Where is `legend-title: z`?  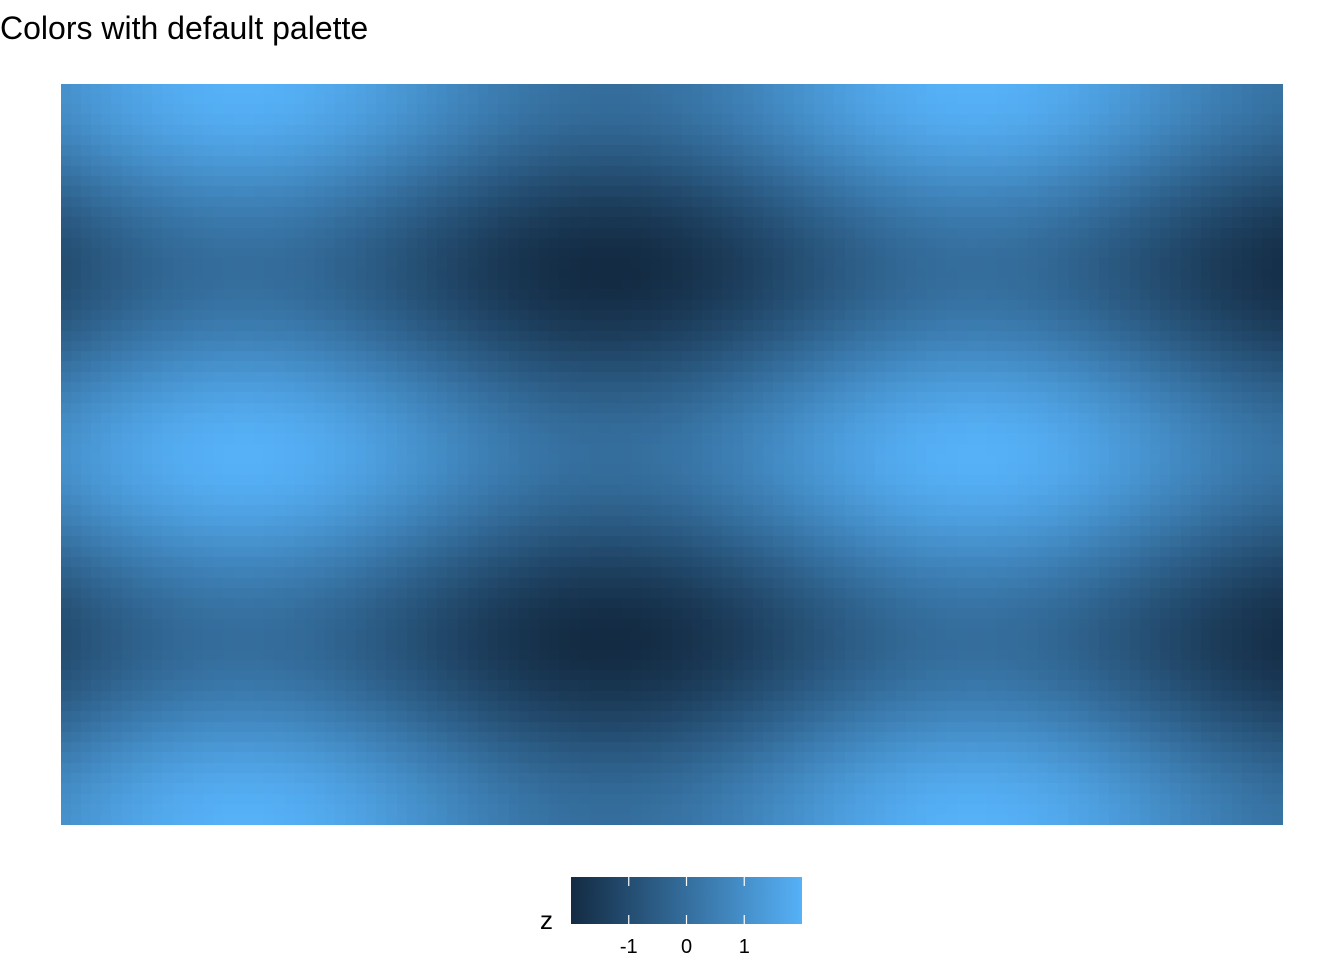 legend-title: z is located at coordinates (546, 920).